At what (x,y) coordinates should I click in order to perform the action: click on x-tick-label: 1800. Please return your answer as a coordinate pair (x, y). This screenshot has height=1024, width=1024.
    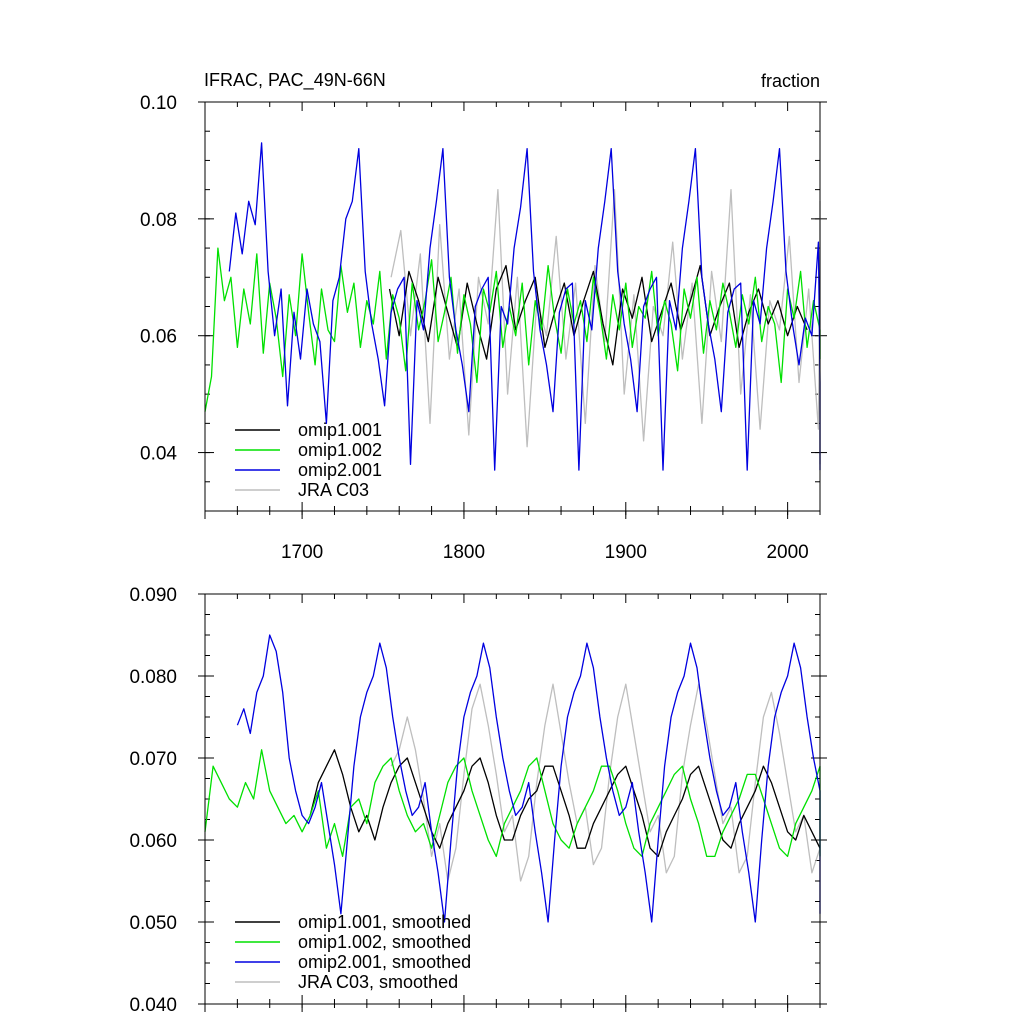
    Looking at the image, I should click on (464, 552).